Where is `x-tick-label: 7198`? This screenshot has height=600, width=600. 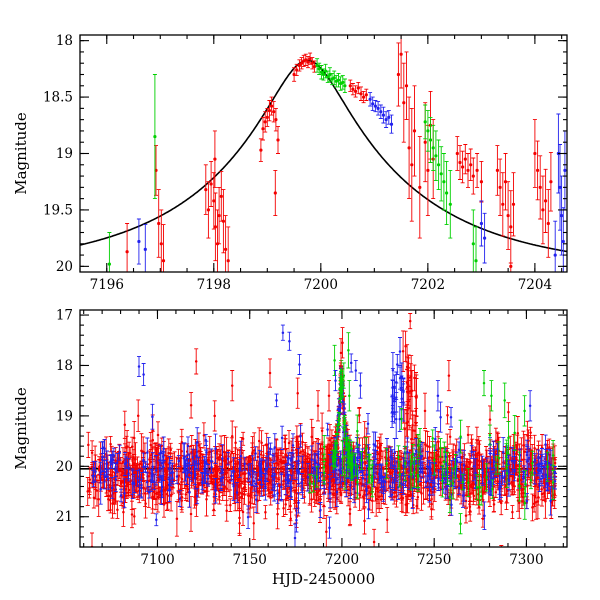
x-tick-label: 7198 is located at coordinates (214, 285).